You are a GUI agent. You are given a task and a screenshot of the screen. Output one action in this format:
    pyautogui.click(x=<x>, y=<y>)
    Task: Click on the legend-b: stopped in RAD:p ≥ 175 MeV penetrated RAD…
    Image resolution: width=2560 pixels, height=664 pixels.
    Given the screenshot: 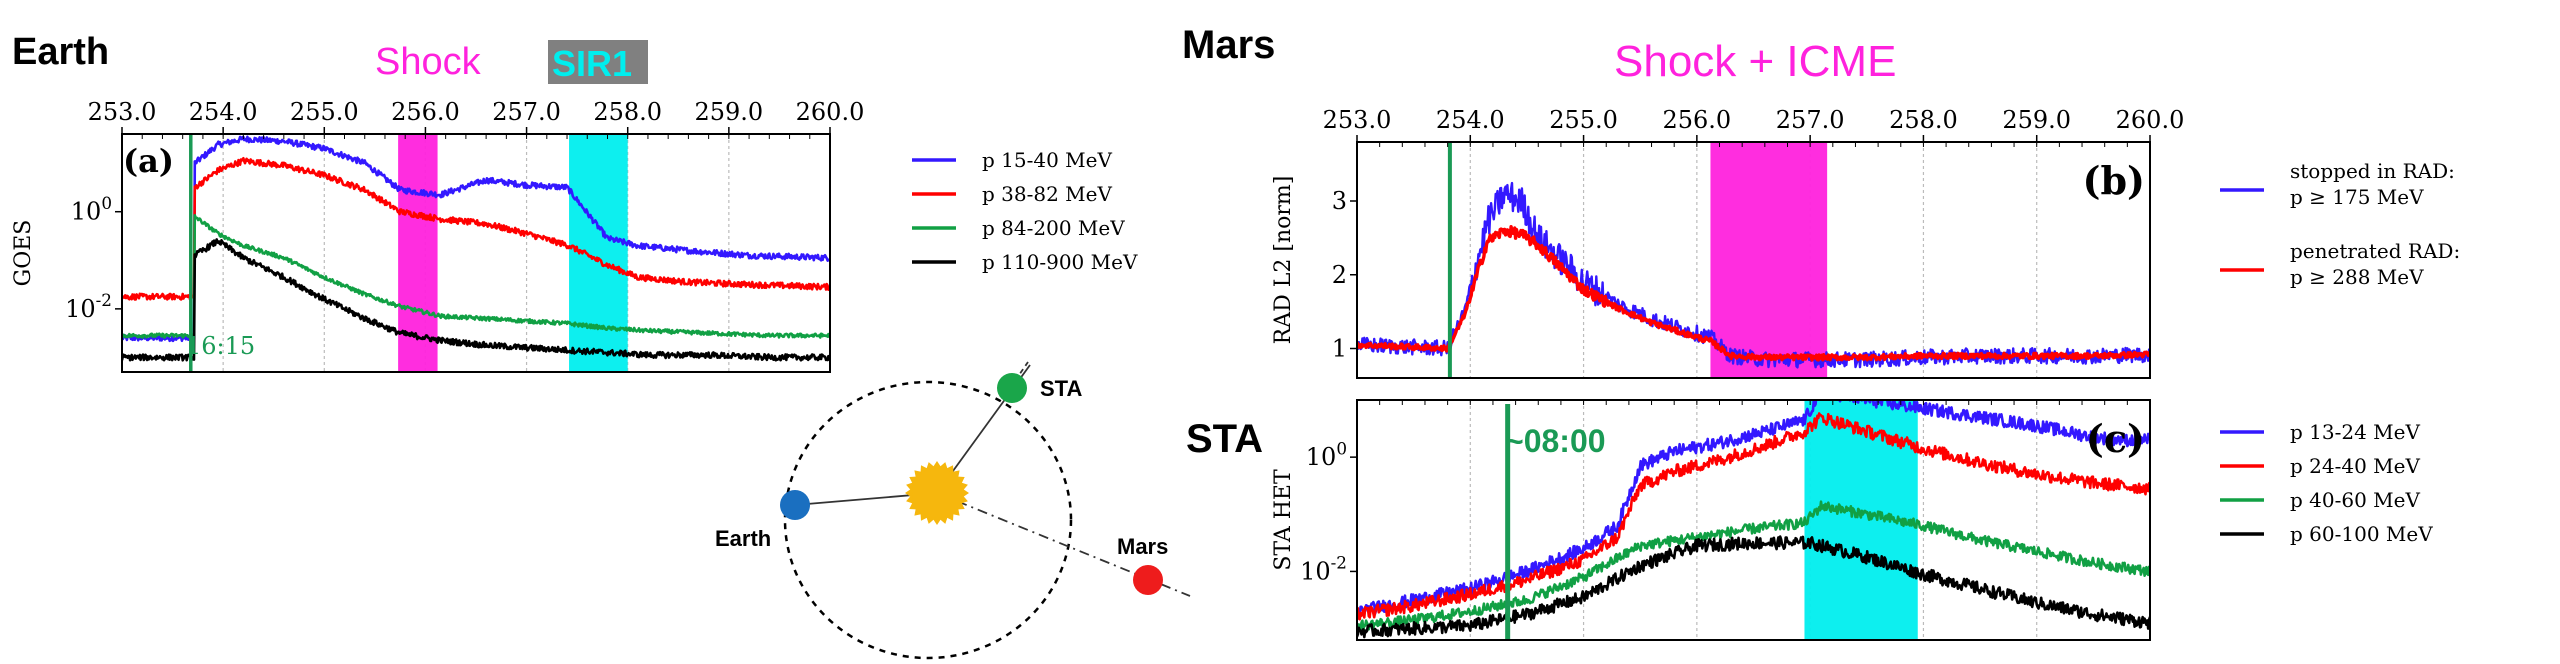 What is the action you would take?
    pyautogui.click(x=2340, y=224)
    